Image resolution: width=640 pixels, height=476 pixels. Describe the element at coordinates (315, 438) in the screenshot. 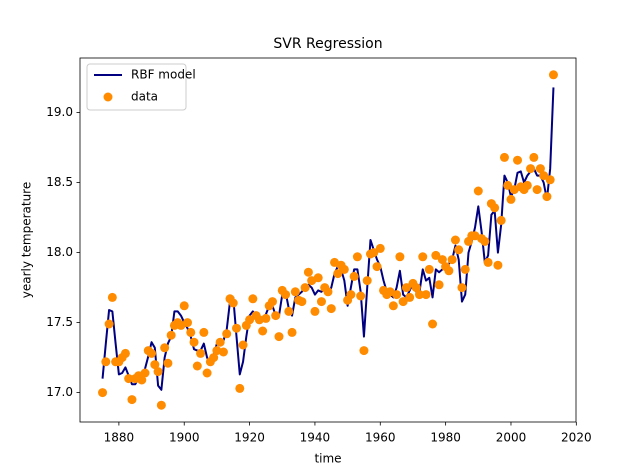

I see `x-tick-label: 1940` at that location.